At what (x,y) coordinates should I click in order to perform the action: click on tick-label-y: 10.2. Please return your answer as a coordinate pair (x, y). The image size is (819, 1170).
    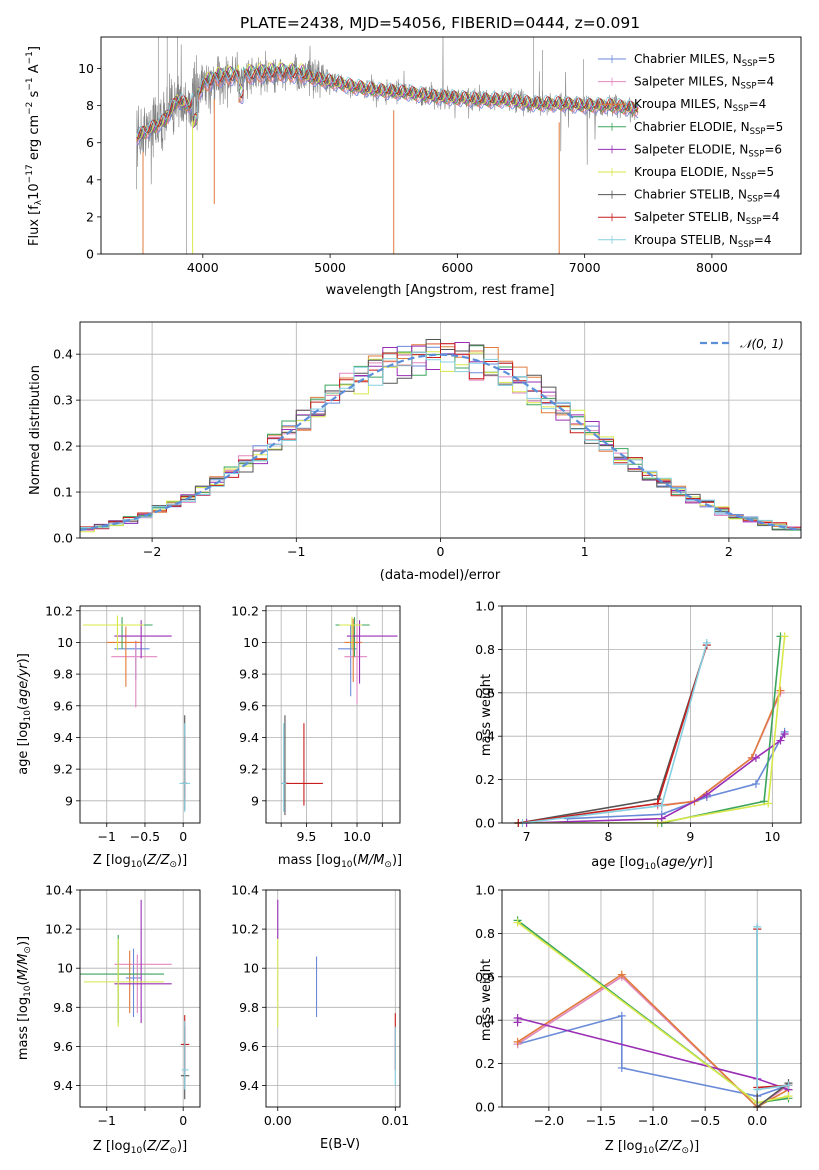
    Looking at the image, I should click on (59, 929).